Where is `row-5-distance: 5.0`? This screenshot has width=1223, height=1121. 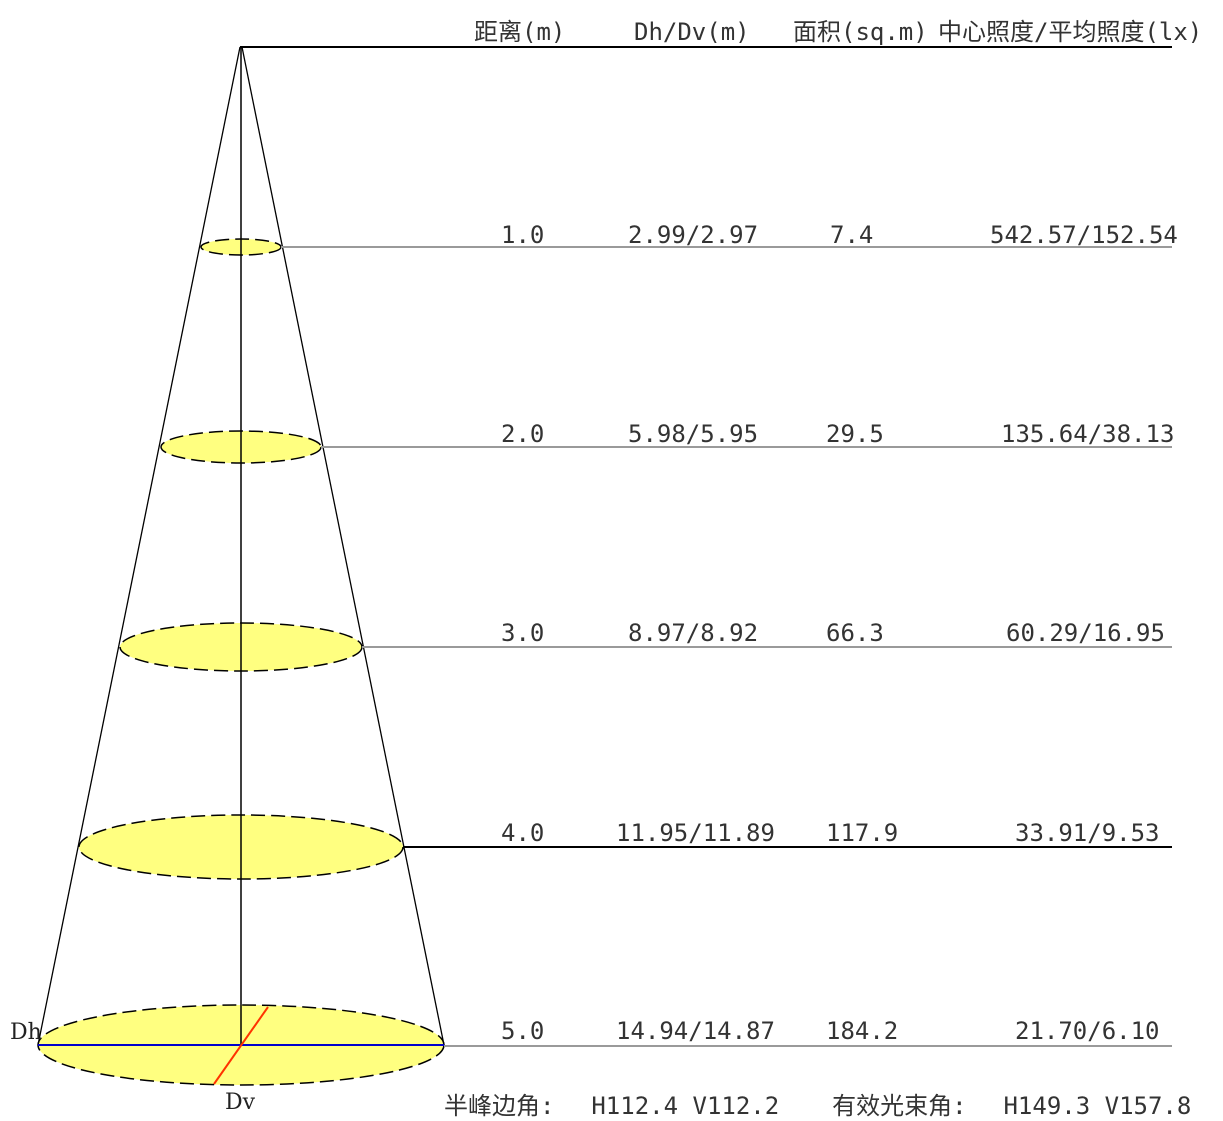
row-5-distance: 5.0 is located at coordinates (523, 1031).